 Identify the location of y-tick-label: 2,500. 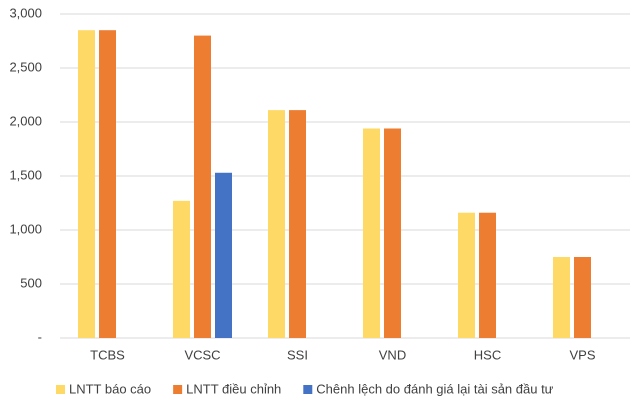
(25, 66).